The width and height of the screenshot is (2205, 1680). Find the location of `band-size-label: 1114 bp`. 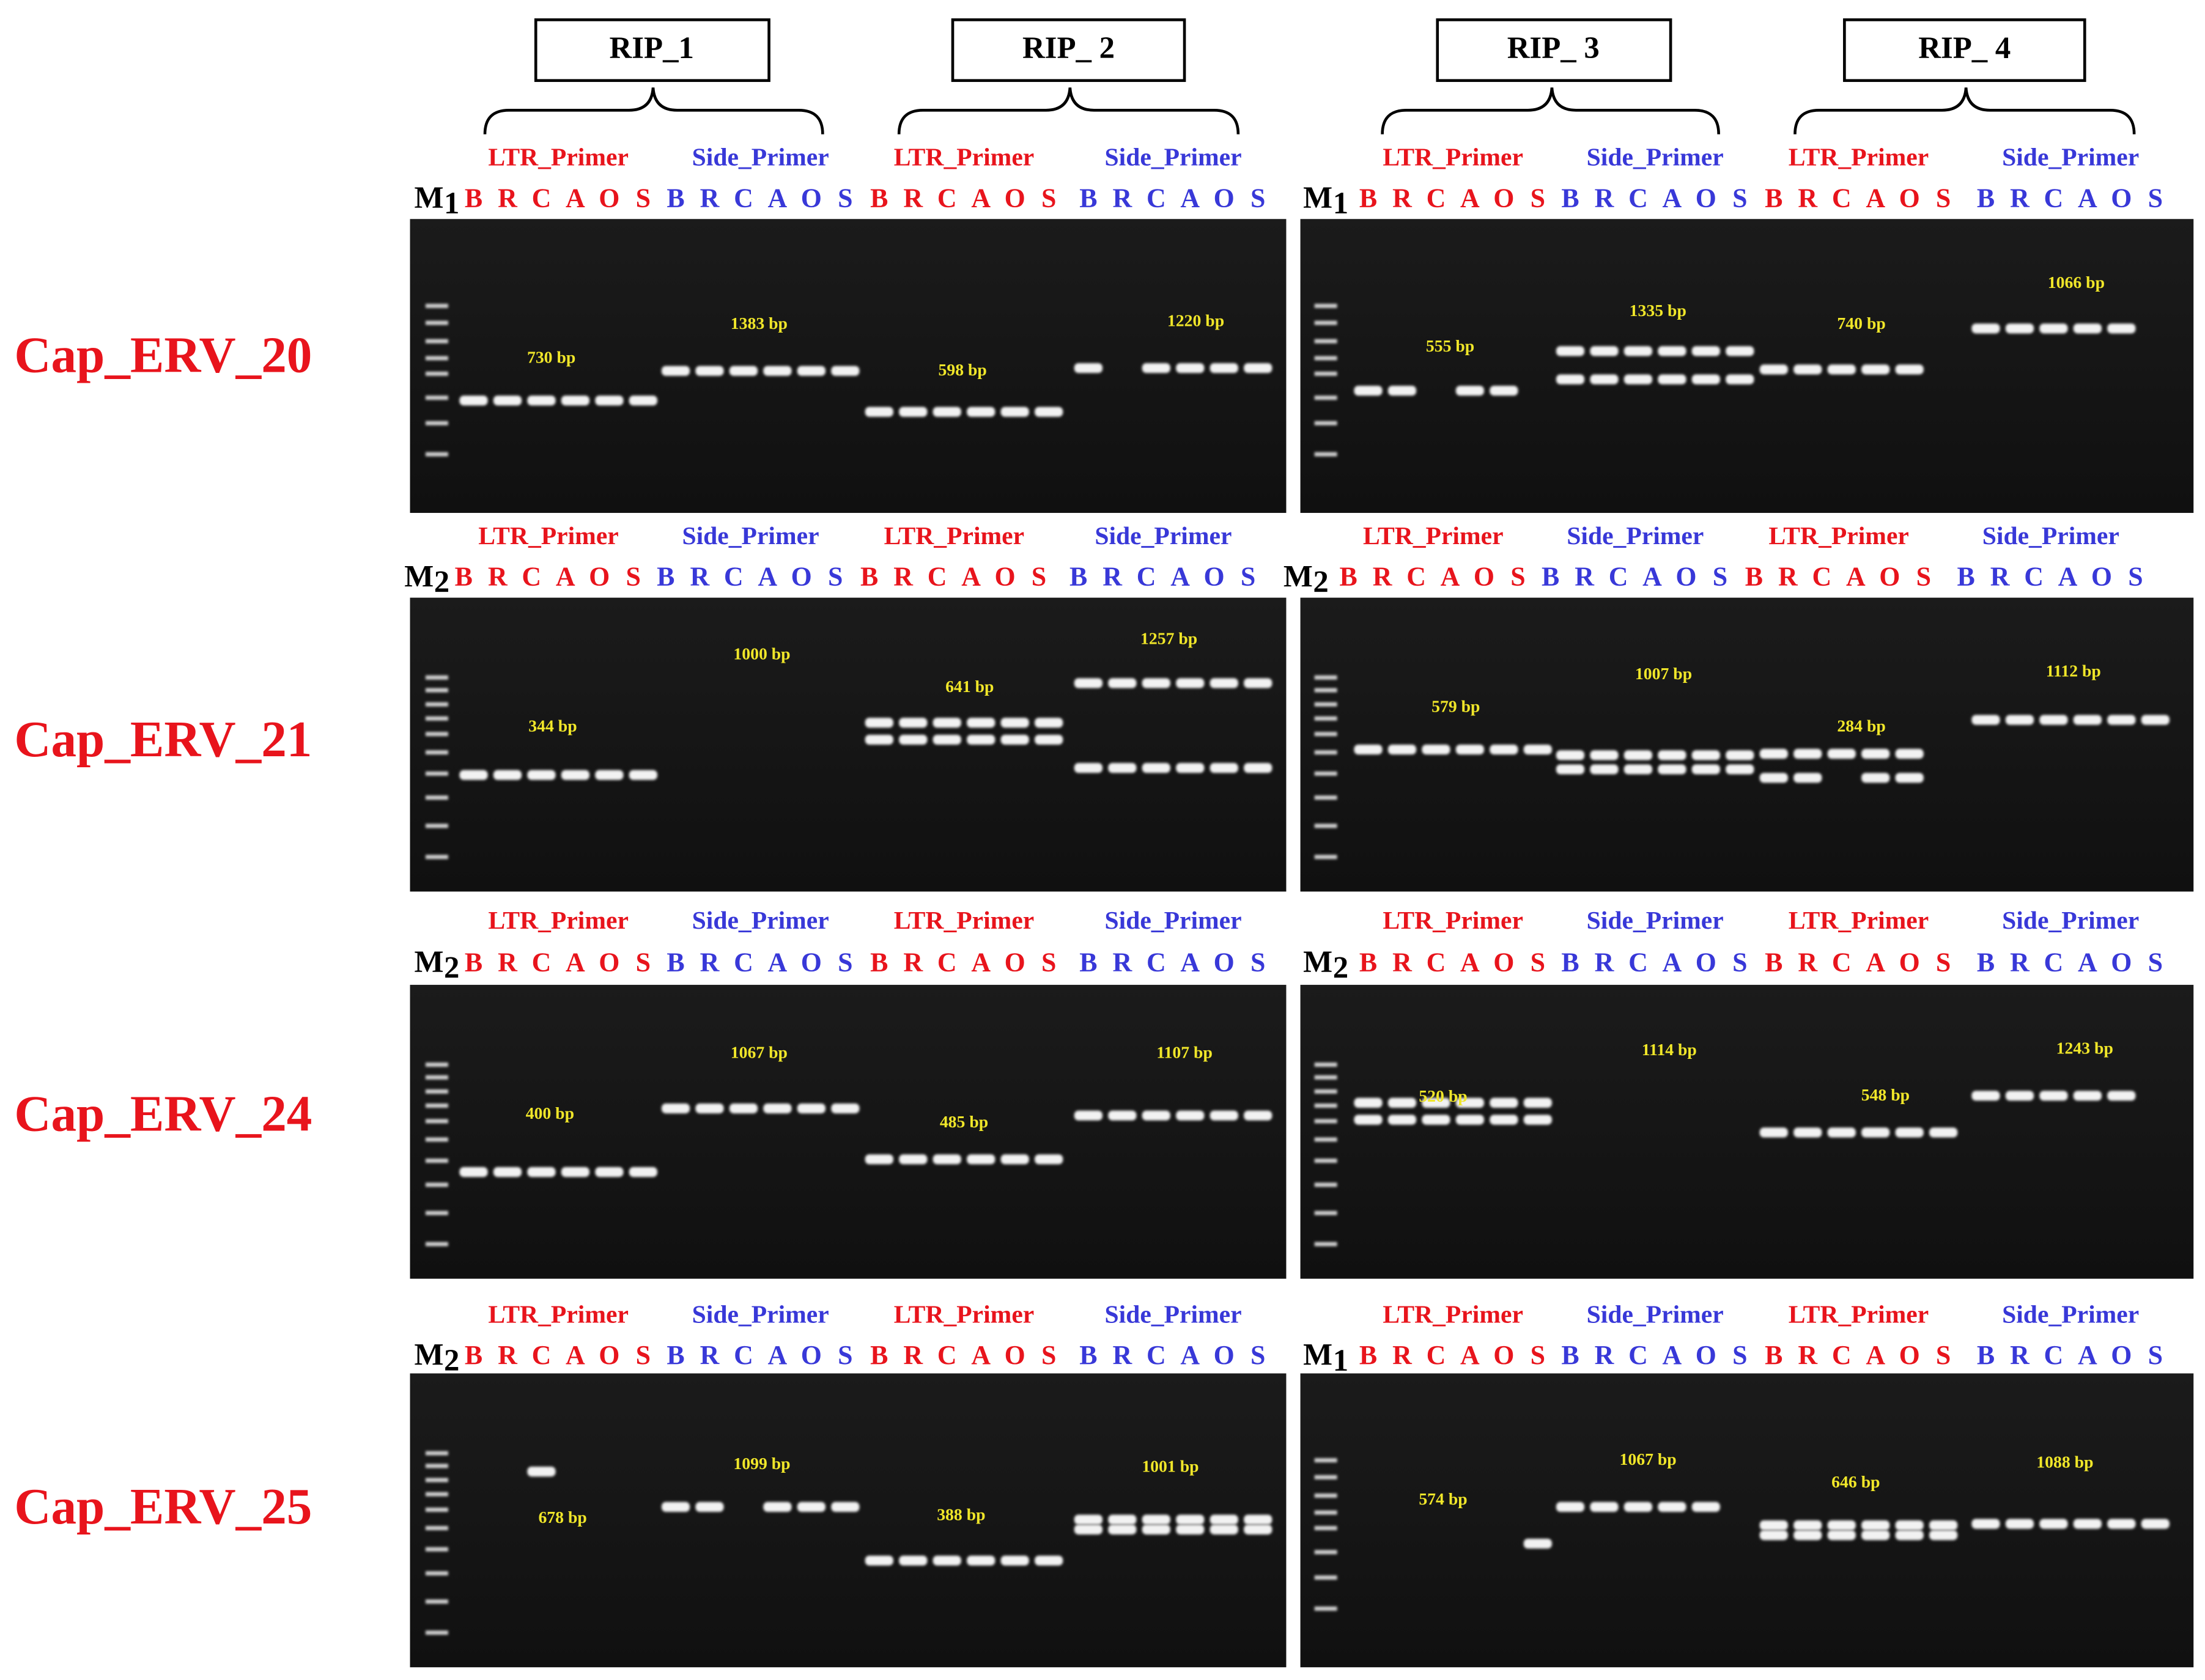

band-size-label: 1114 bp is located at coordinates (1669, 1049).